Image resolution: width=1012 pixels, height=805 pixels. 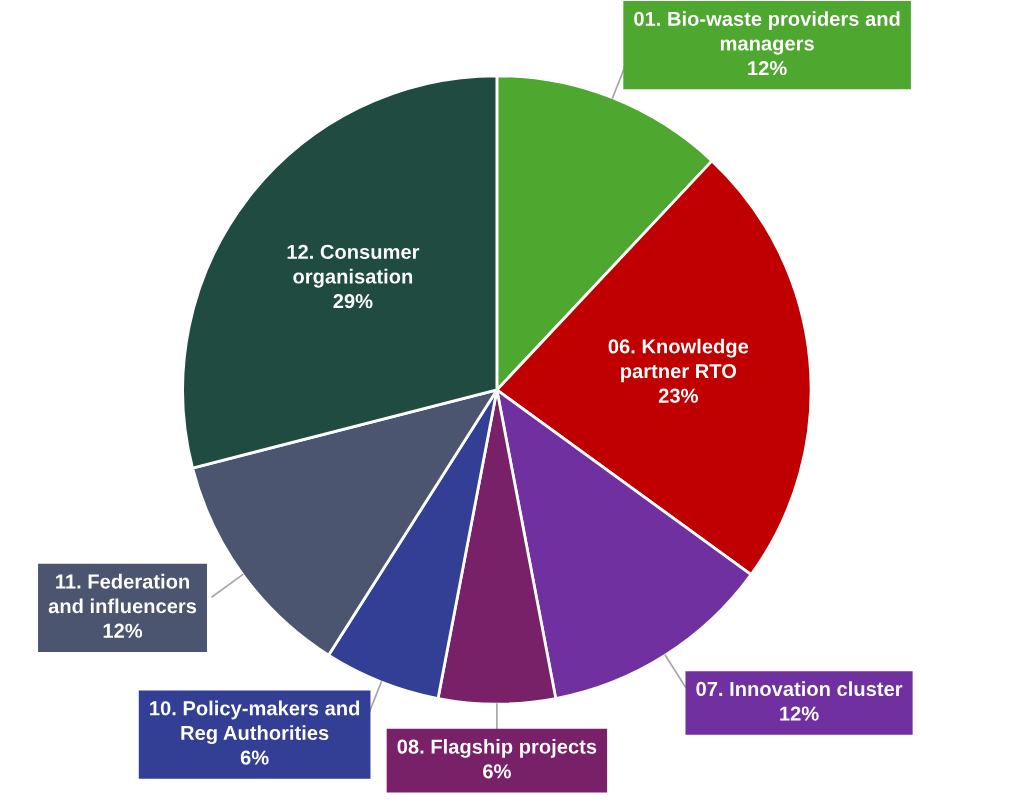 I want to click on slice-label: 06. Knowledge partner RTO, so click(x=678, y=360).